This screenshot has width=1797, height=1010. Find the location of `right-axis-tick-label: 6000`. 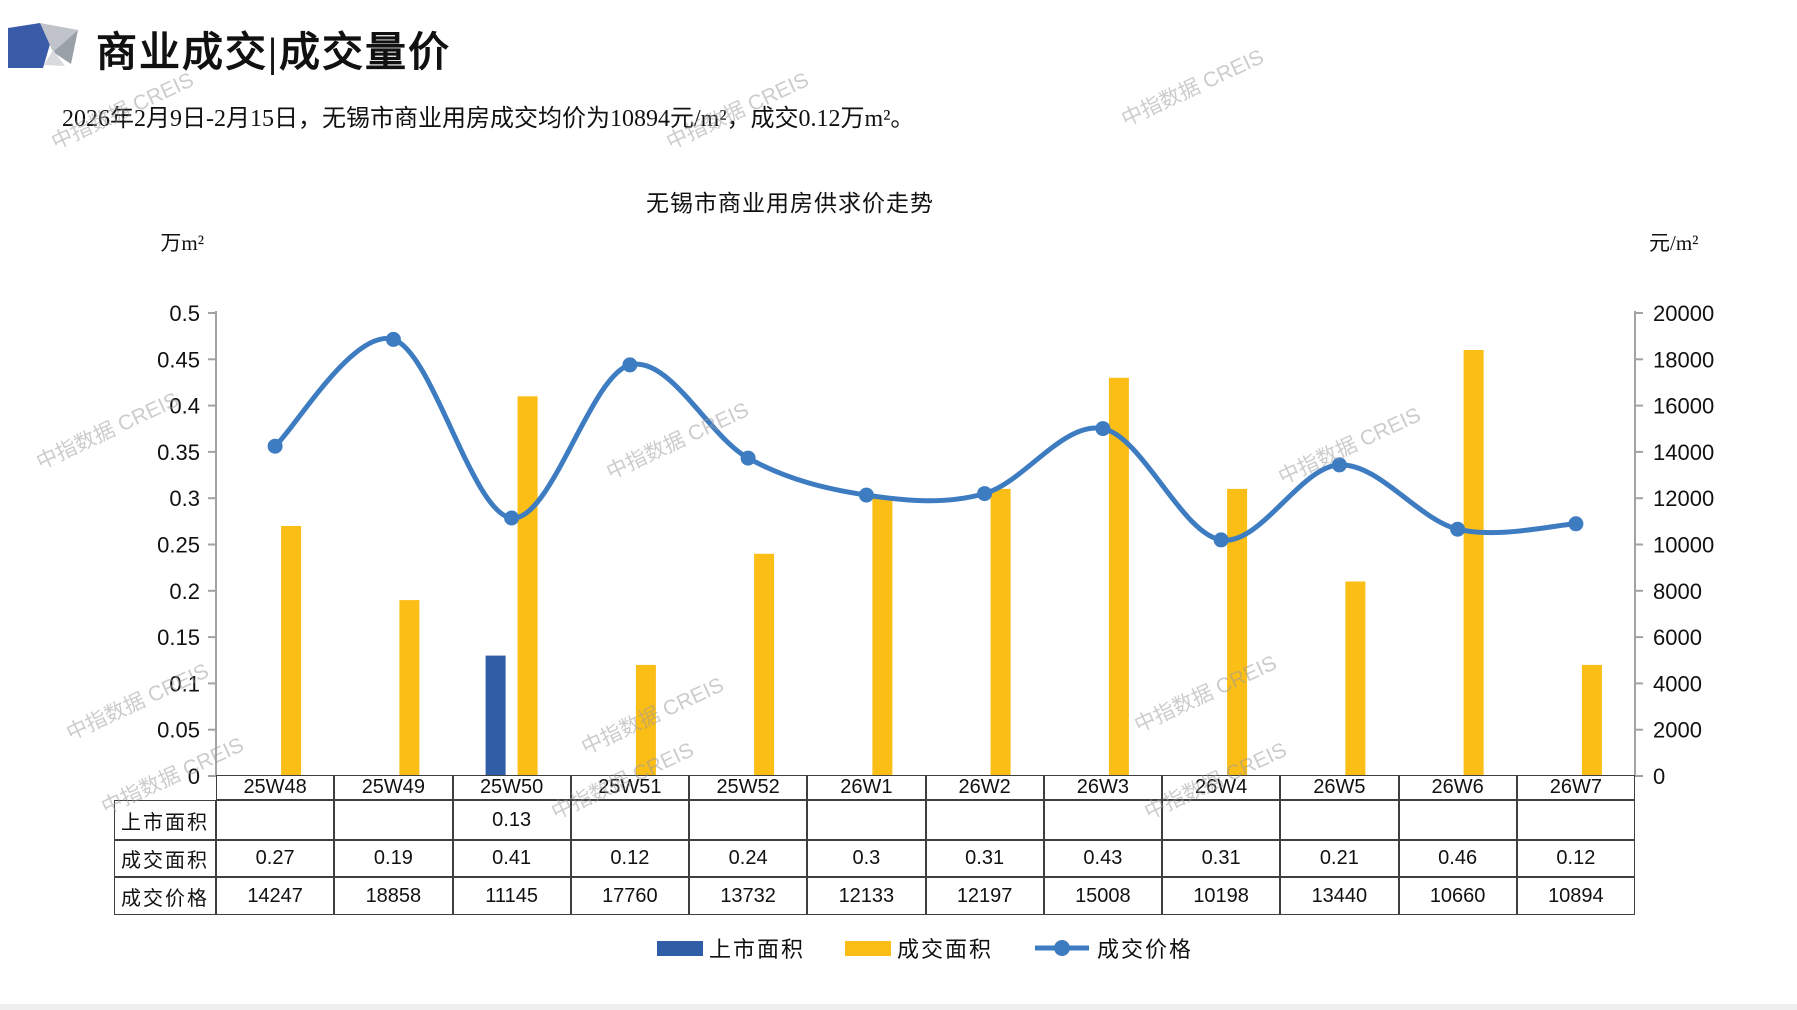

right-axis-tick-label: 6000 is located at coordinates (1677, 637).